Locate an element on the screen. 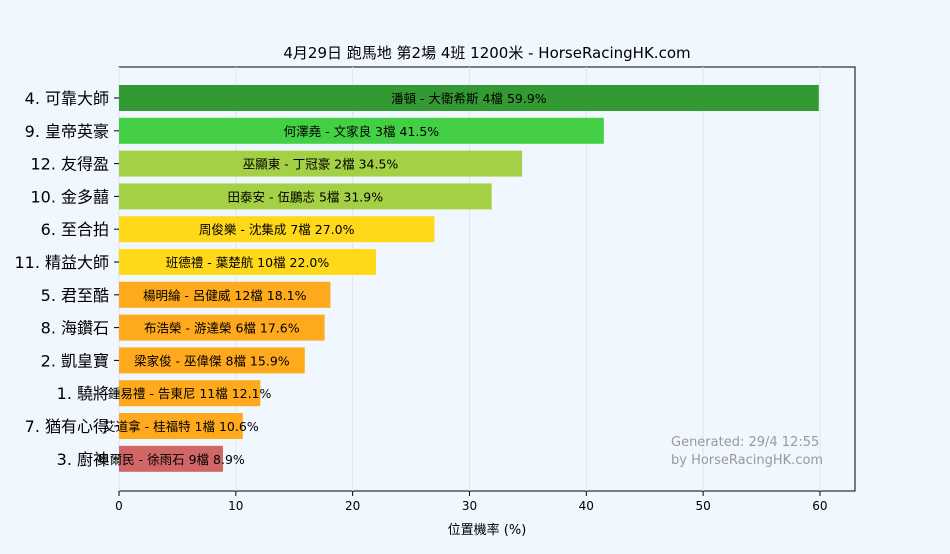  x-tick-label: 30 is located at coordinates (469, 506).